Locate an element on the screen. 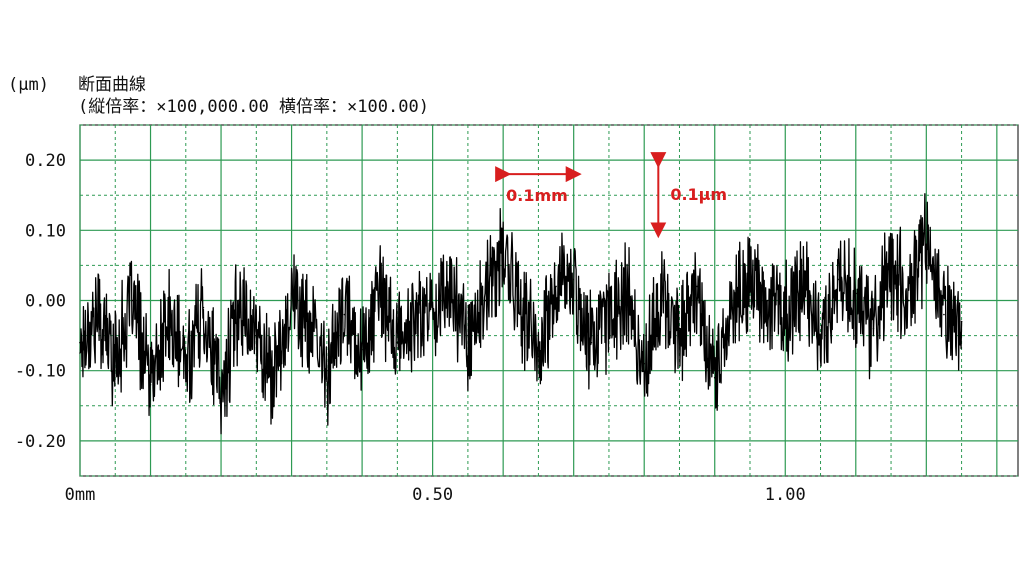 This screenshot has width=1024, height=580. y-tick-label-3: -0.10 is located at coordinates (40, 372).